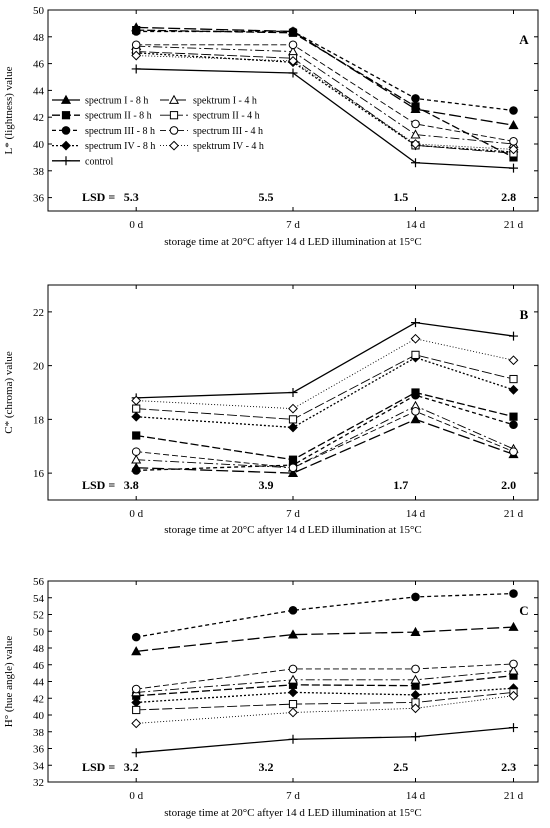  Describe the element at coordinates (39, 632) in the screenshot. I see `y-tick-label: 50` at that location.